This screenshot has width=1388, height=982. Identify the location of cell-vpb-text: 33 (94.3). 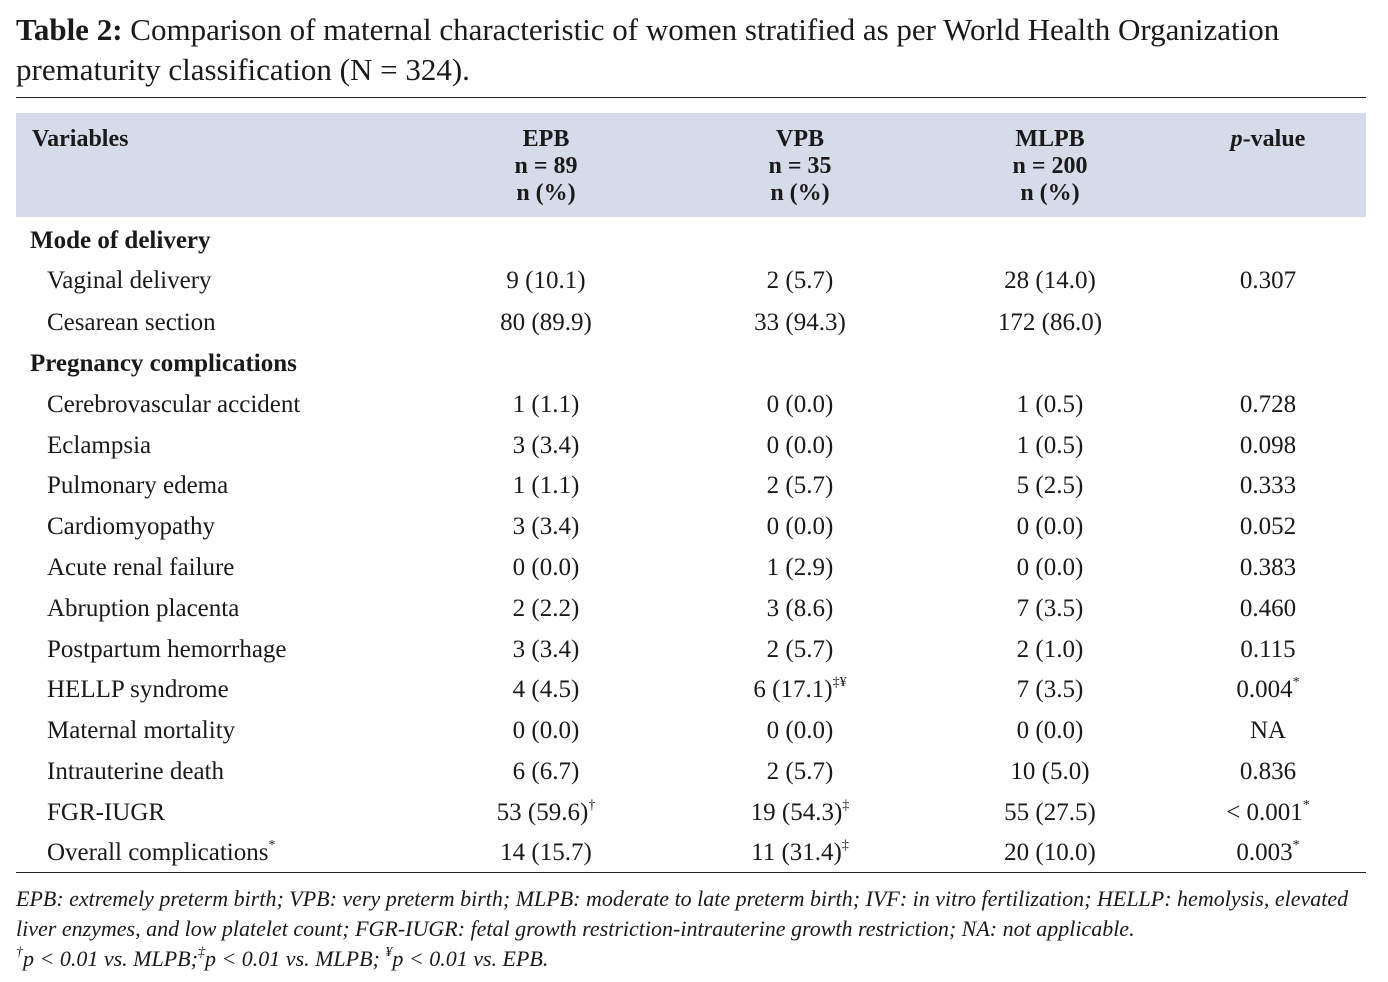
(800, 322).